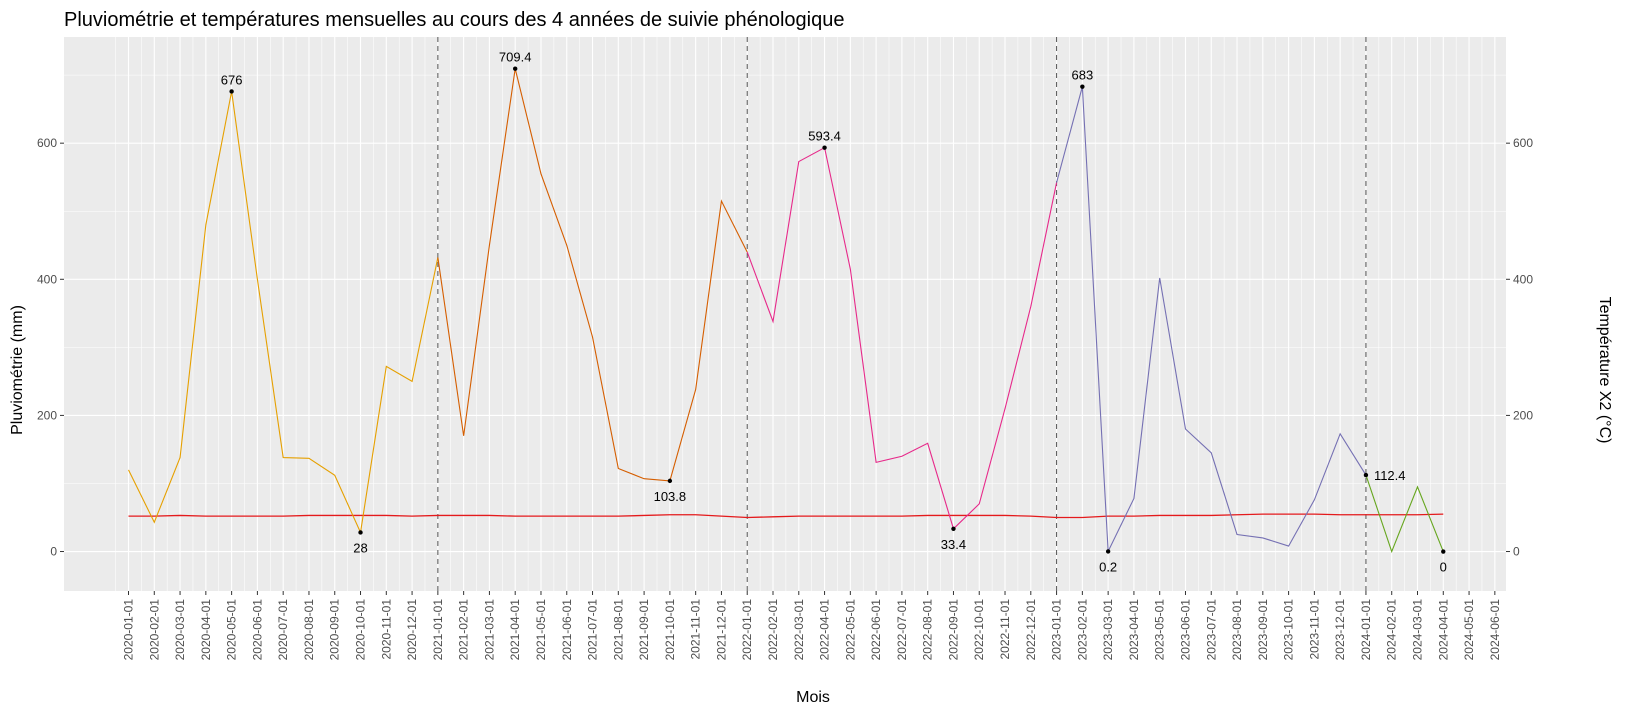 Image resolution: width=1626 pixels, height=717 pixels. What do you see at coordinates (876, 630) in the screenshot?
I see `x-tick-label: 2022-06-01` at bounding box center [876, 630].